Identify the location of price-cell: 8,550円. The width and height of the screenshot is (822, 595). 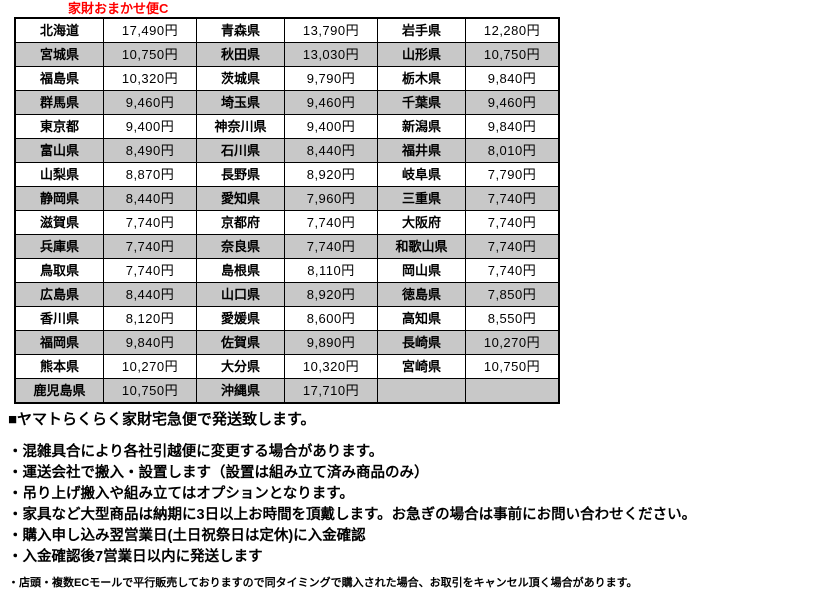
(512, 318).